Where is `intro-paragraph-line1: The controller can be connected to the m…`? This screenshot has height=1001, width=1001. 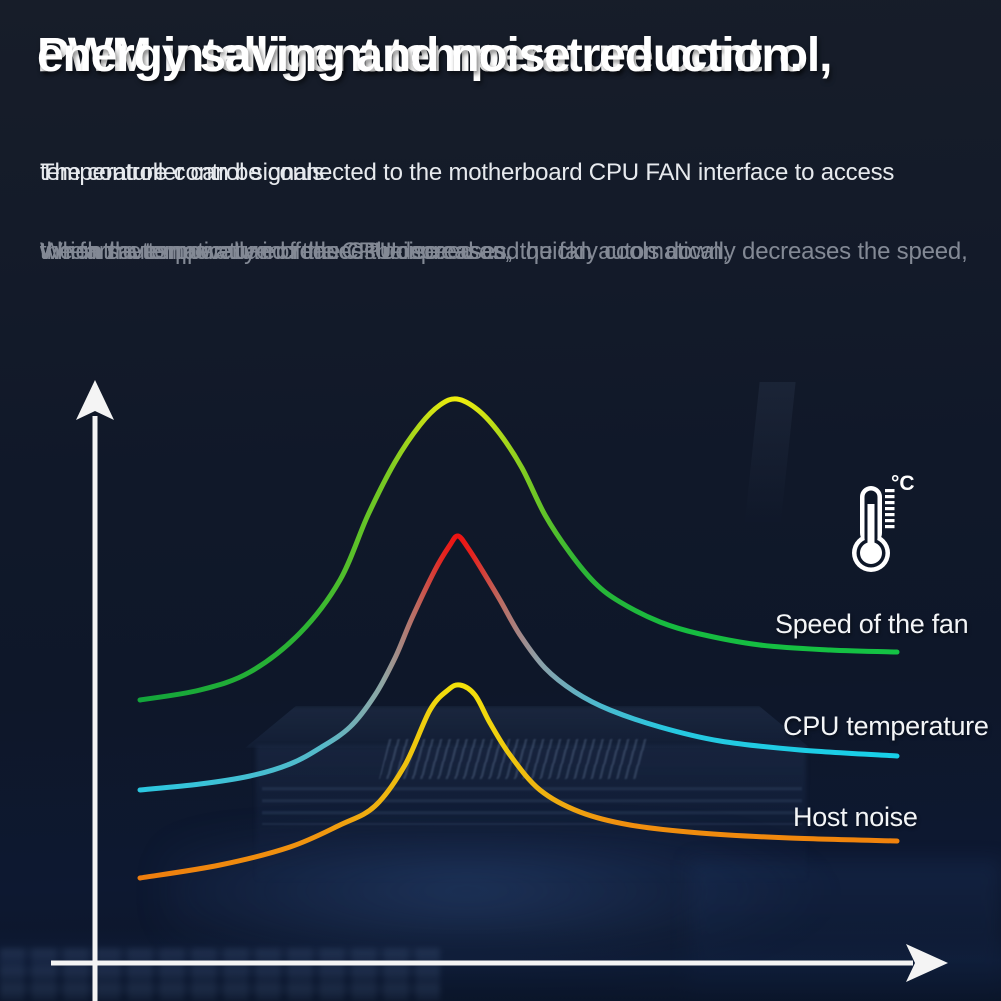 intro-paragraph-line1: The controller can be connected to the m… is located at coordinates (467, 172).